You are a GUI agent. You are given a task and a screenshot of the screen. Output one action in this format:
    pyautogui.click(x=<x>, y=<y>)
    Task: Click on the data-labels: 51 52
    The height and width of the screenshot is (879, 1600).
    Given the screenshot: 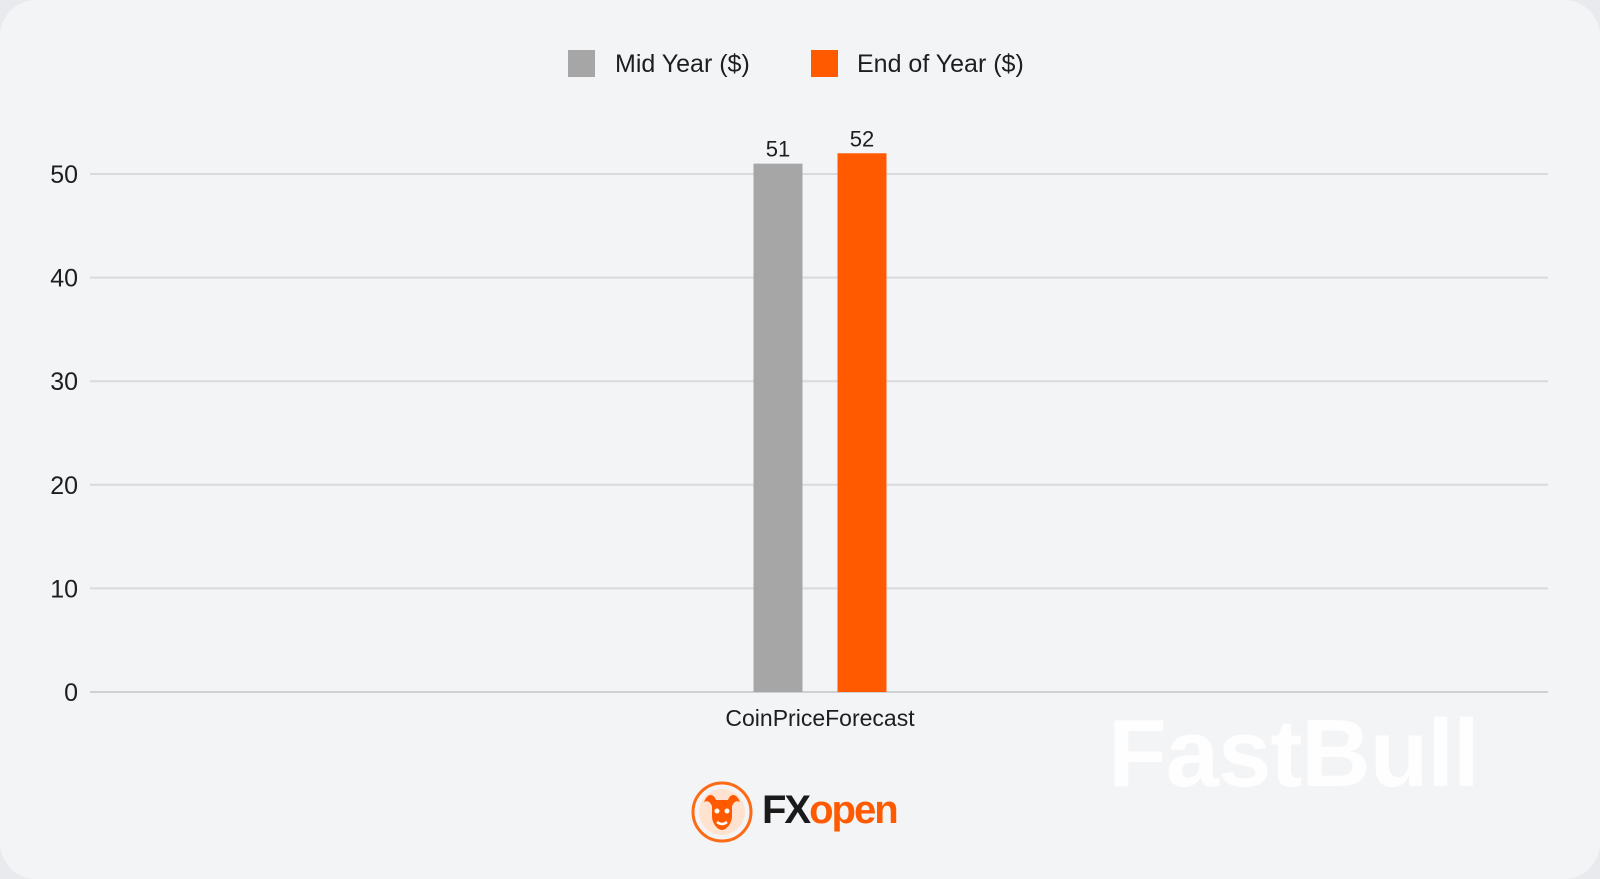 What is the action you would take?
    pyautogui.click(x=820, y=143)
    